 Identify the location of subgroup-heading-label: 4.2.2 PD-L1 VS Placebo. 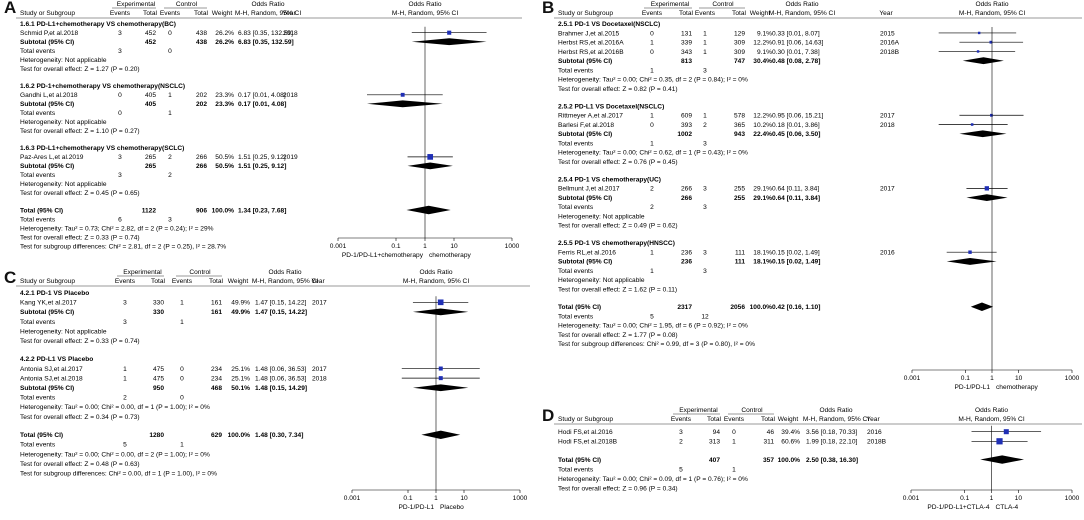
(56, 359).